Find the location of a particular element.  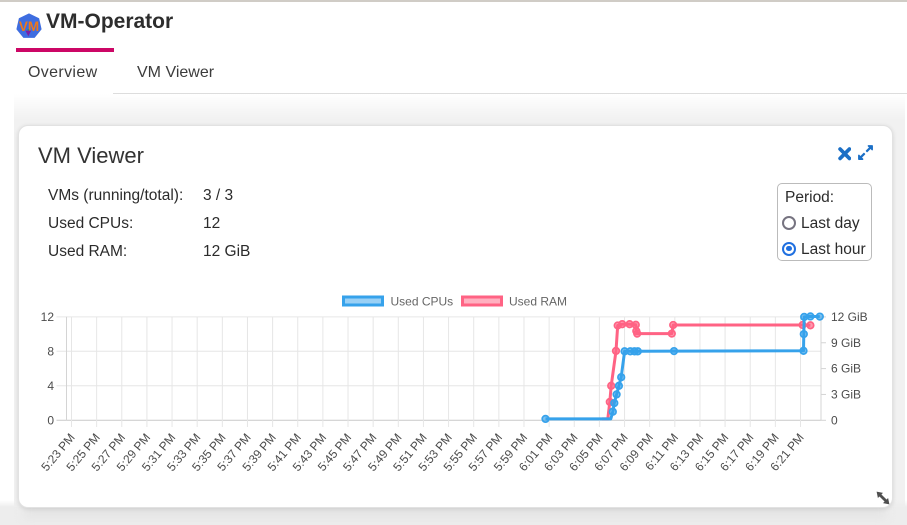

svg-text: Used RAM is located at coordinates (538, 302).